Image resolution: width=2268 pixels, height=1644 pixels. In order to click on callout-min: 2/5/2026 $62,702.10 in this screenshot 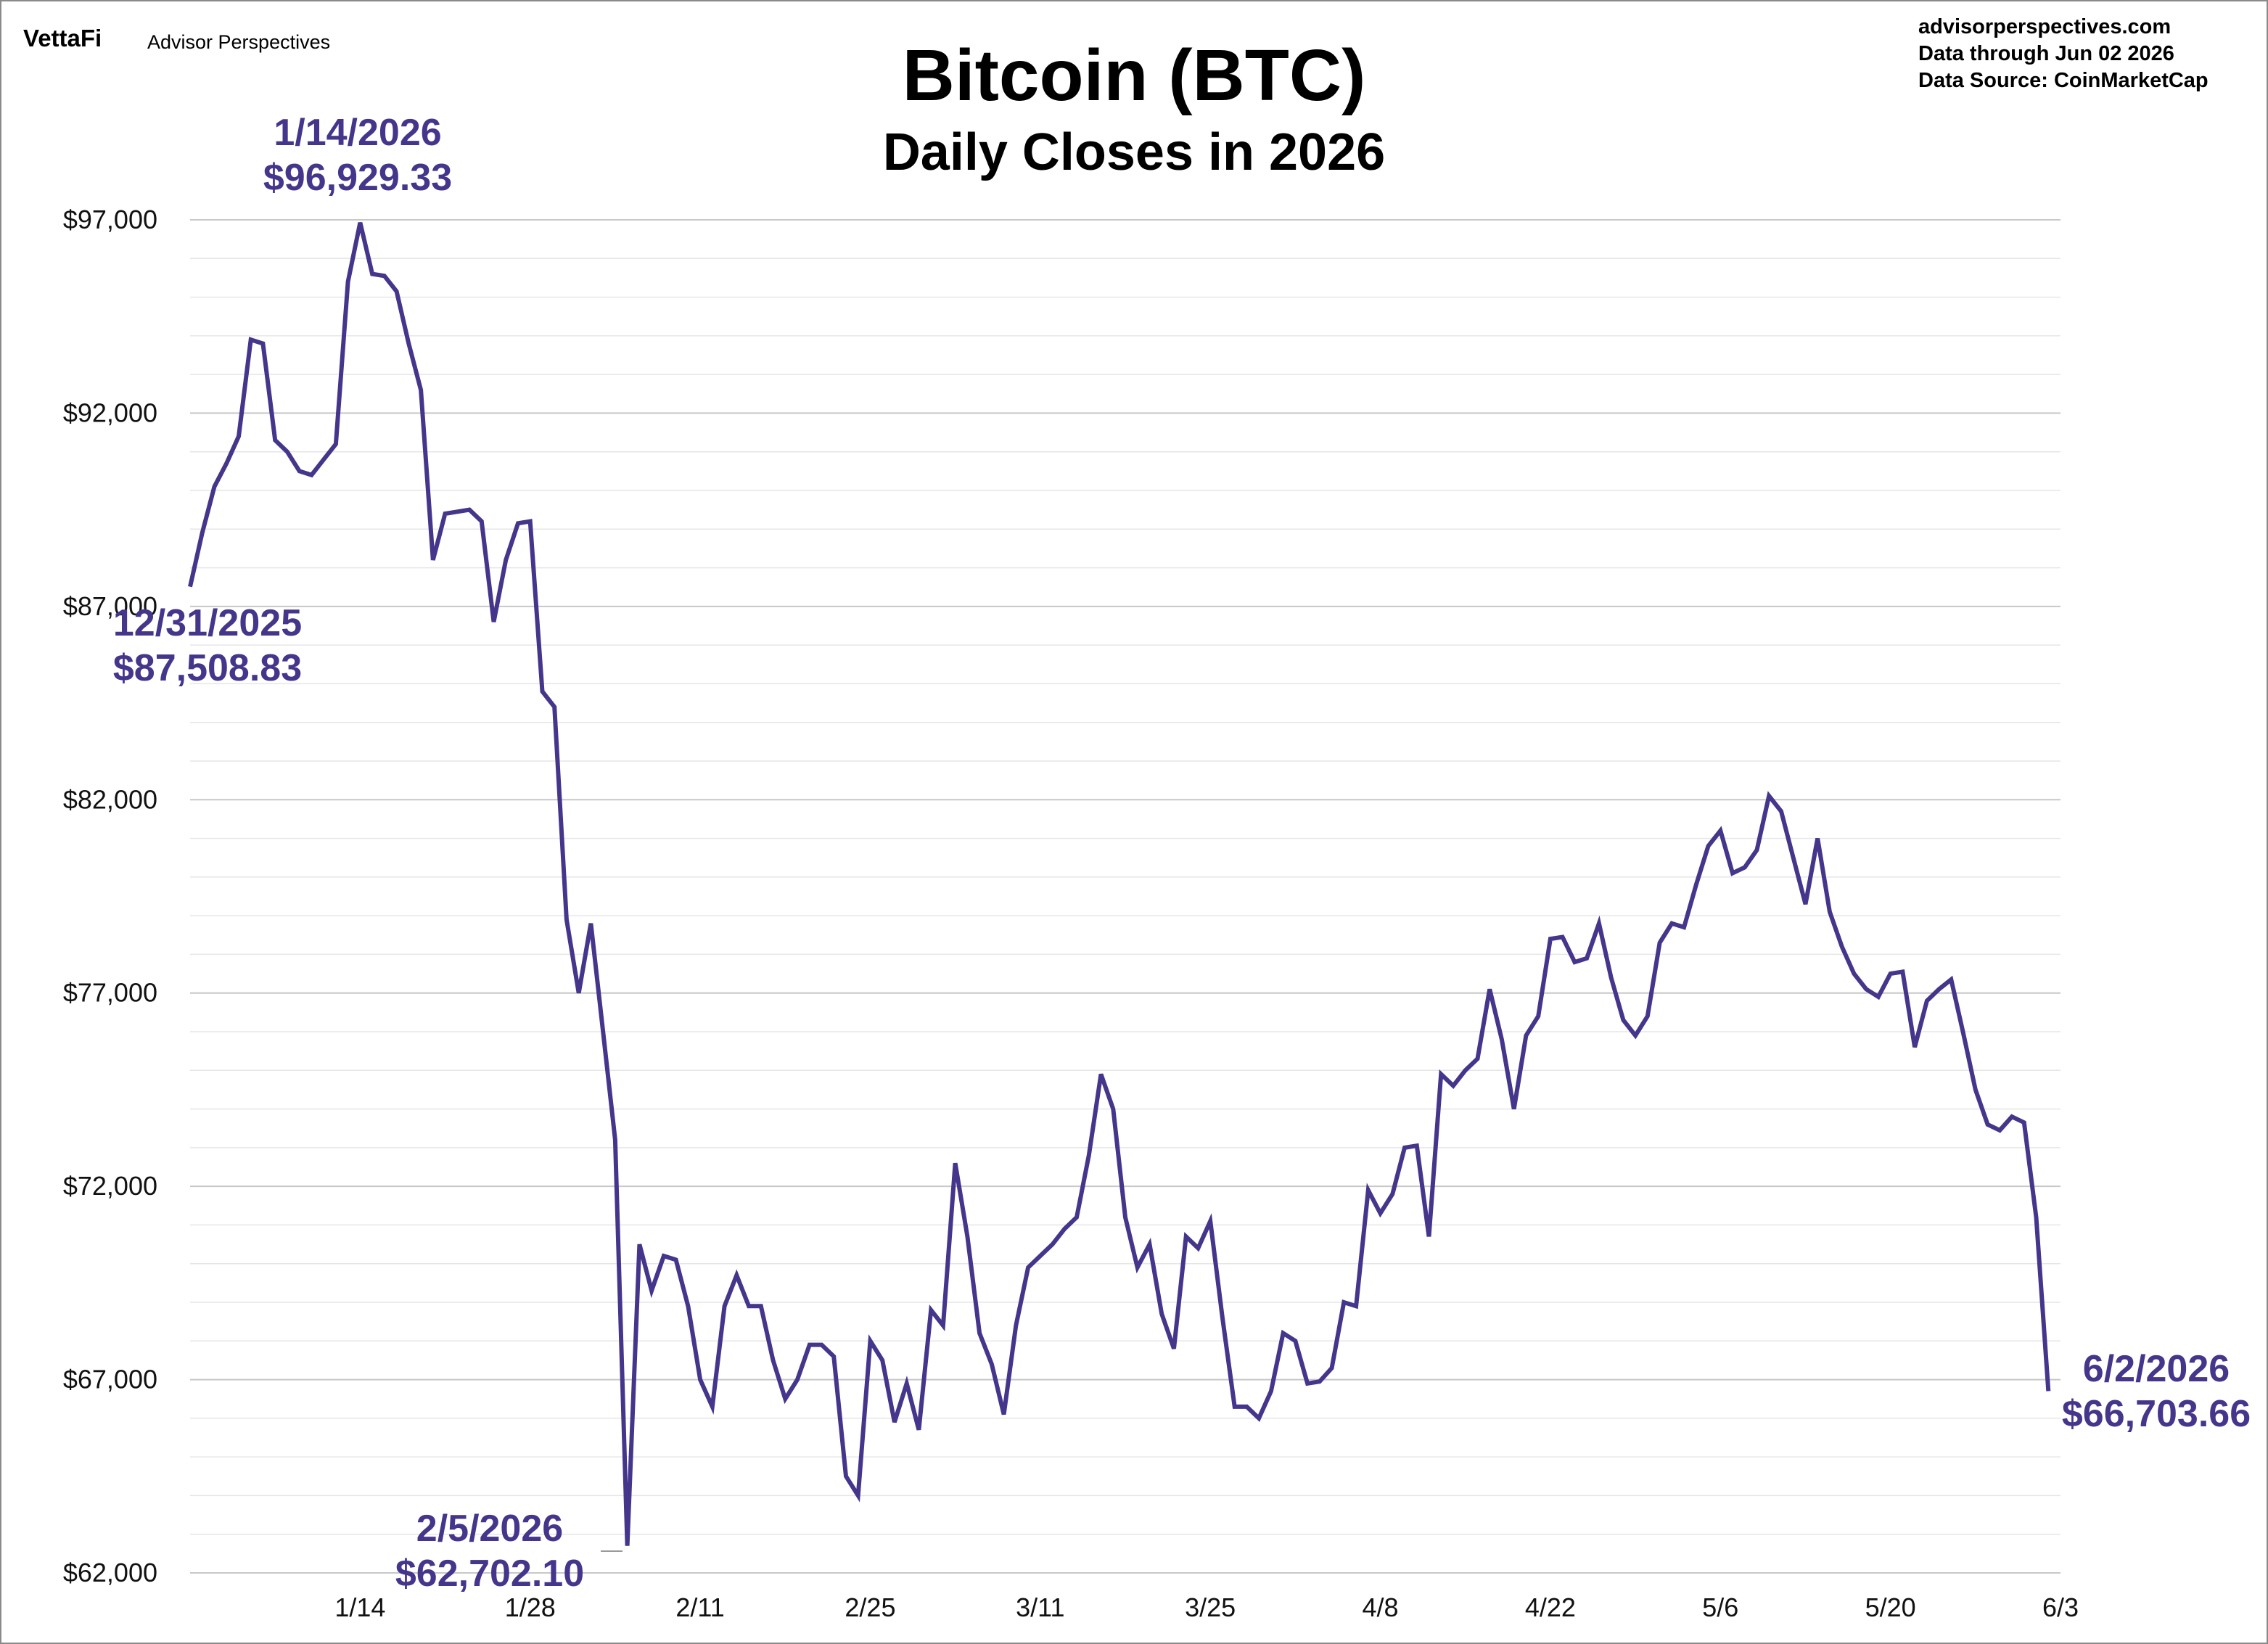, I will do `click(509, 1551)`.